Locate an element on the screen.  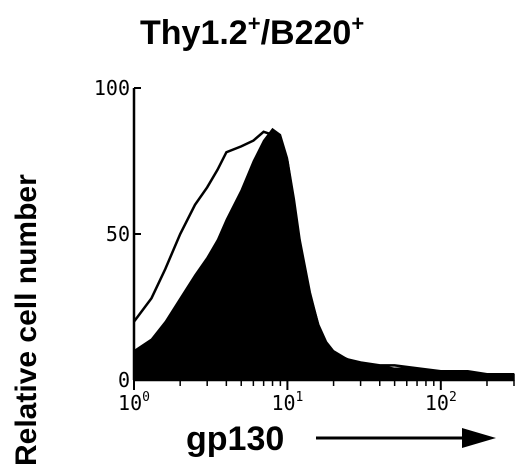
y-tick-label: 0 is located at coordinates (124, 380).